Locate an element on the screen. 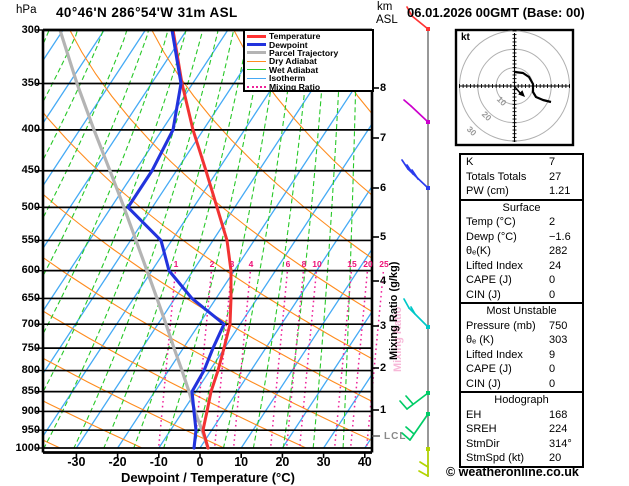  table-row-value: 27 is located at coordinates (555, 176).